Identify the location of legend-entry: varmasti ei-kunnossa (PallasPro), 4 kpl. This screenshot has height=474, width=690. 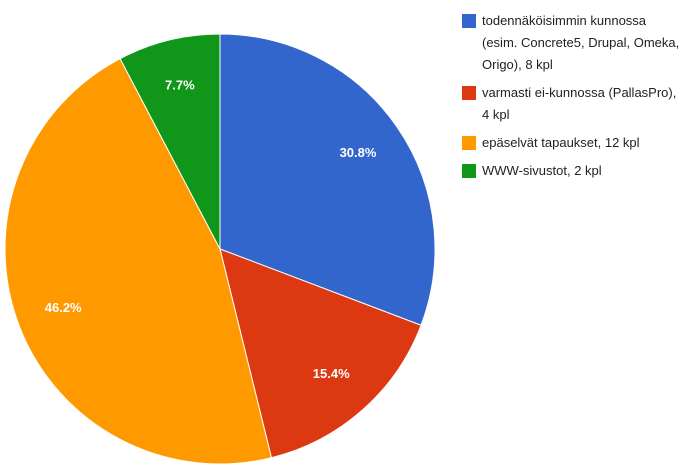
(573, 104).